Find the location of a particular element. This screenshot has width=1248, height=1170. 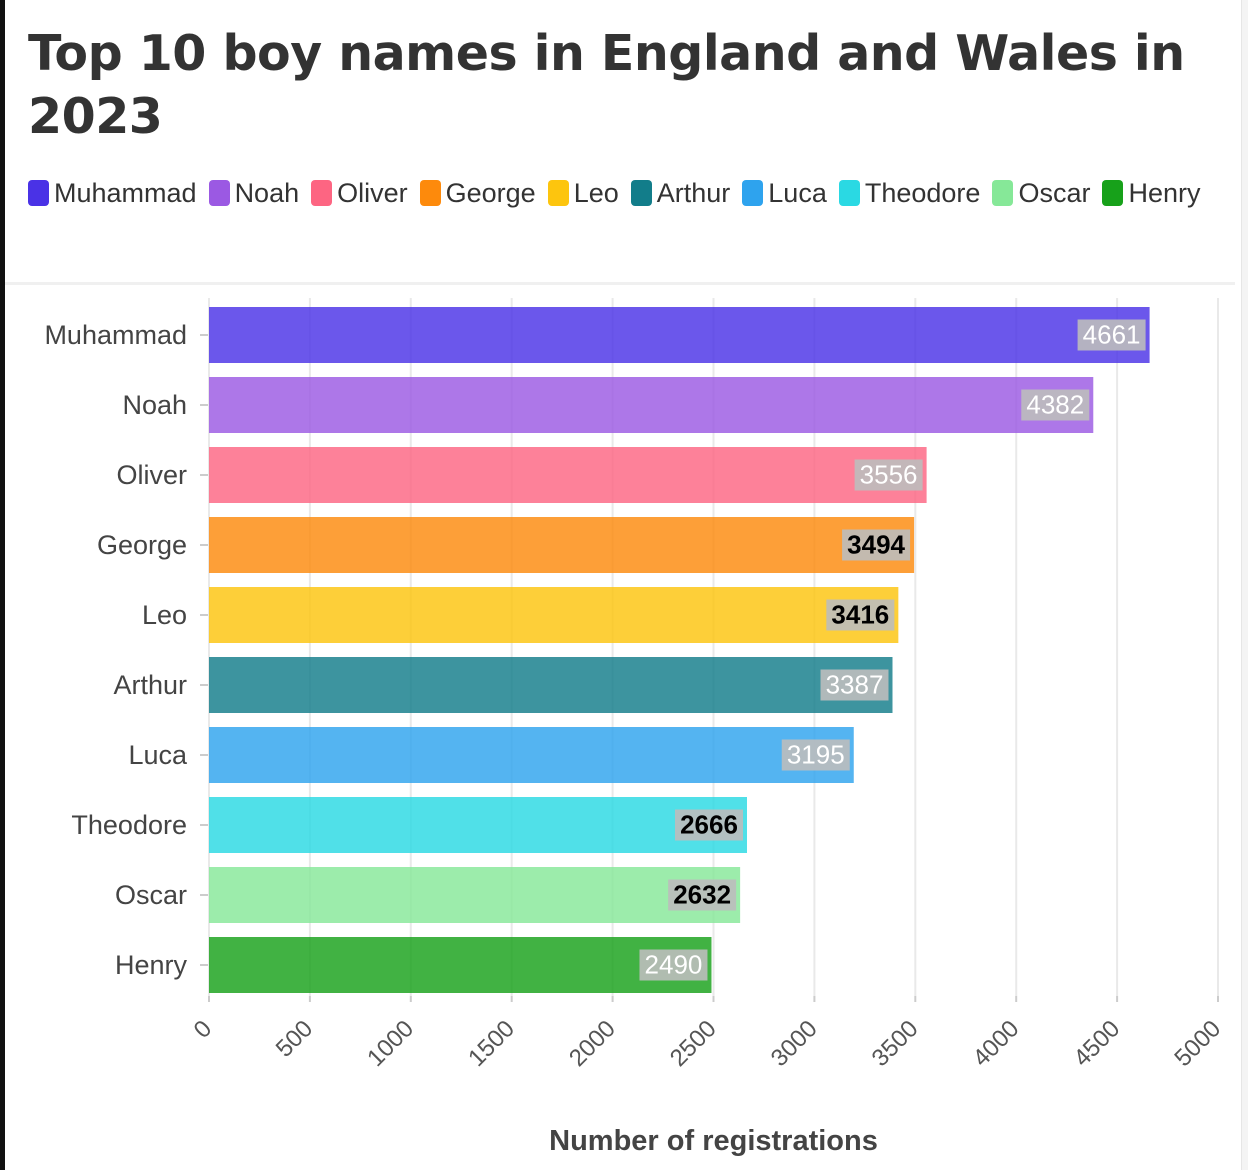

legend-item-oliver: Oliver is located at coordinates (359, 192).